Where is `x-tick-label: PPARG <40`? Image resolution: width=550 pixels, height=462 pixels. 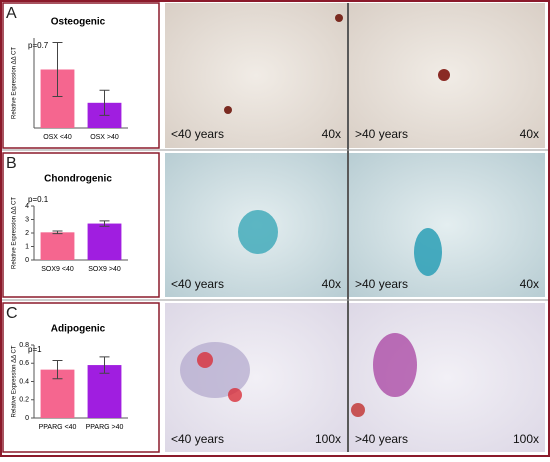
x-tick-label: PPARG <40 is located at coordinates (58, 427).